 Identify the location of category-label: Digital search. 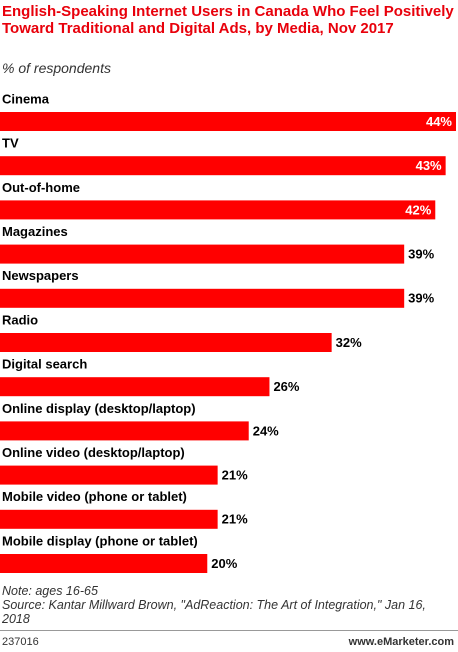
(44, 364).